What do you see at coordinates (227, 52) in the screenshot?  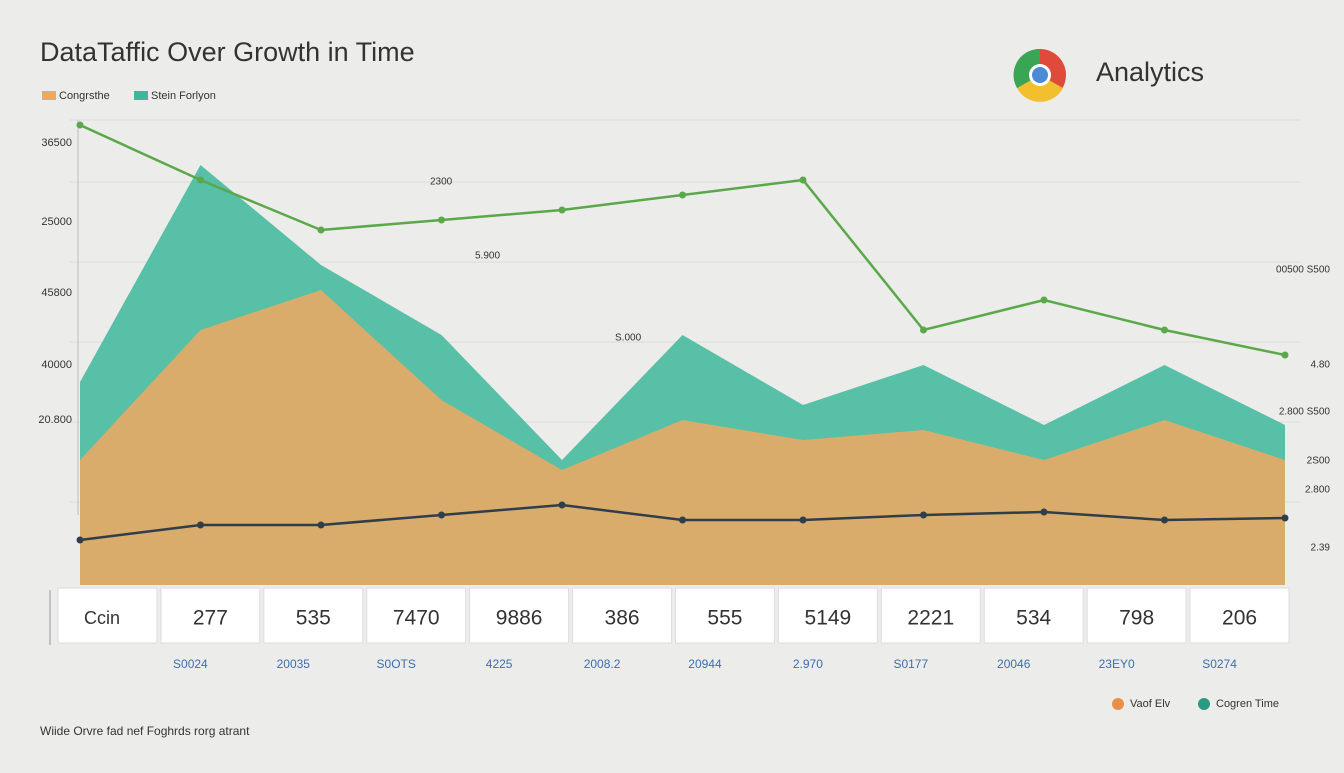 I see `chart-title: DataTaffic Over Growth in Time` at bounding box center [227, 52].